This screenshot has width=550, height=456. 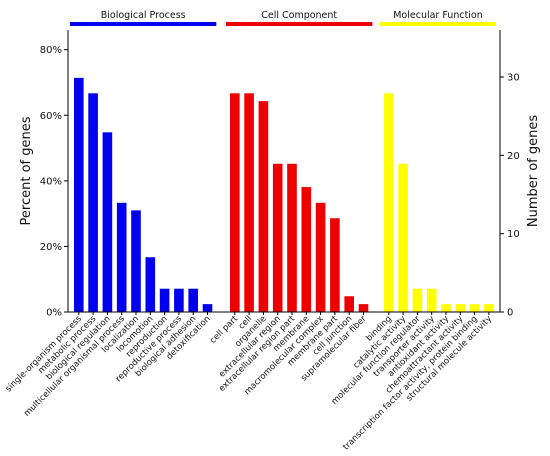 I want to click on y-ticks-left: 0% 20% 40% 60% 80%, so click(x=54, y=182).